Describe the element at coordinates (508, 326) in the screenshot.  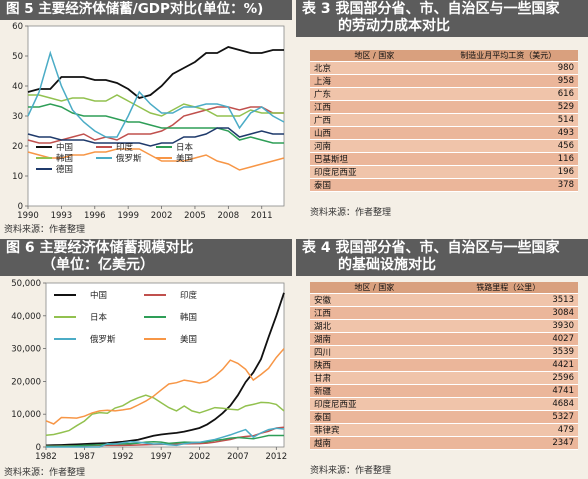
I see `table-4-value-cell: 3930` at that location.